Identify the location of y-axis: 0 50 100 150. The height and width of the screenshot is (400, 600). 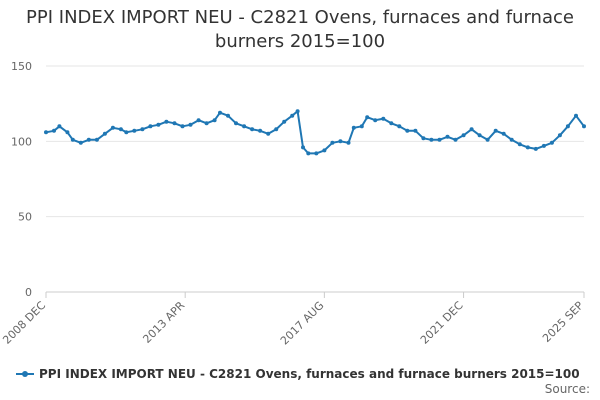
(21, 179).